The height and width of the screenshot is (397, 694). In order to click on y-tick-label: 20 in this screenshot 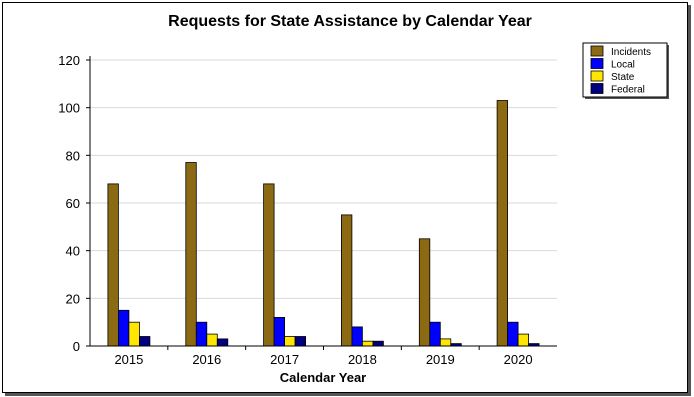, I will do `click(73, 298)`.